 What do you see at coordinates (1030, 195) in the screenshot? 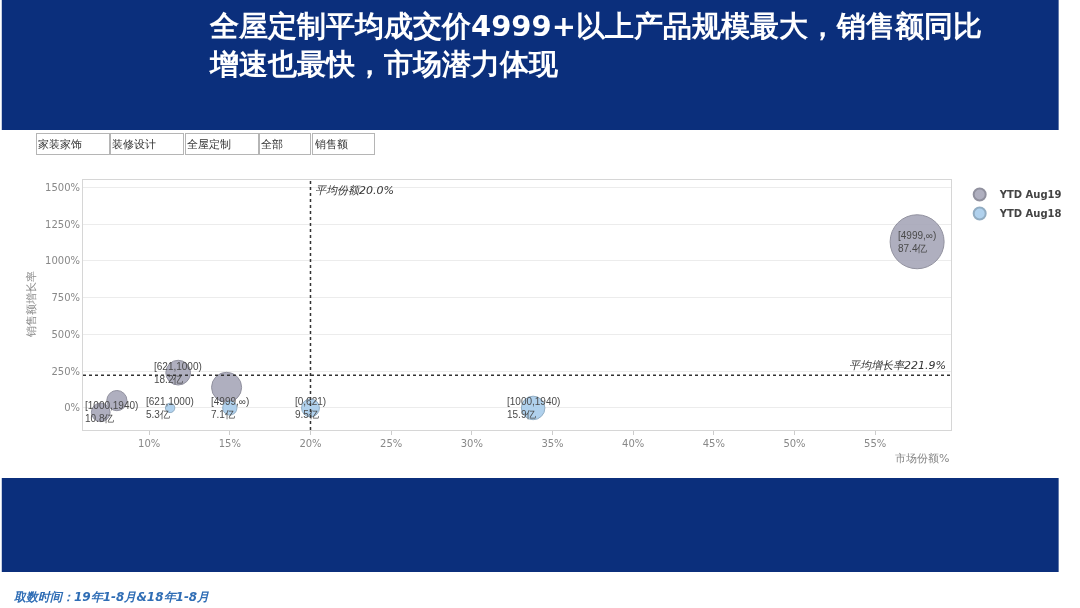
I see `legend-label: YTD Aug19` at bounding box center [1030, 195].